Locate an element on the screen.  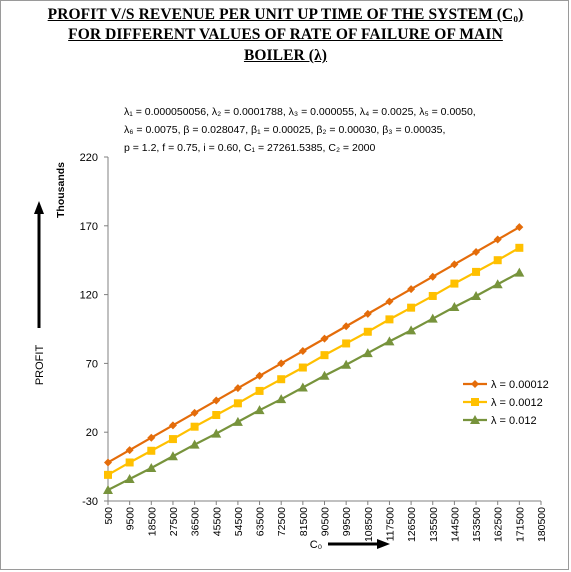
legend-label-2: λ = 0.0012 is located at coordinates (517, 403).